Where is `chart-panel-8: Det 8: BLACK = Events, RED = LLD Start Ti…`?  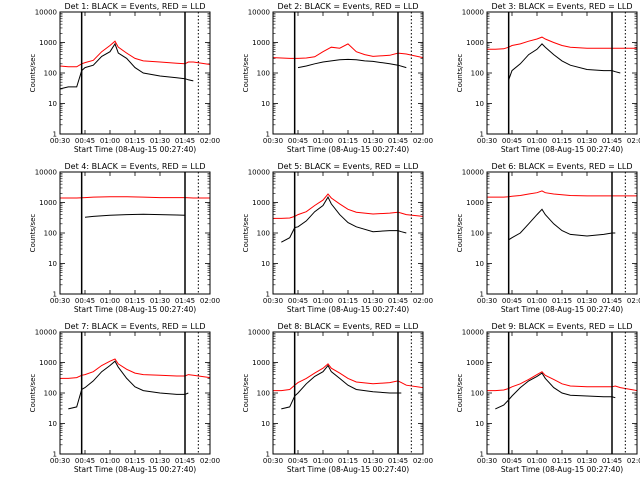 chart-panel-8: Det 8: BLACK = Events, RED = LLD Start Ti… is located at coordinates (337, 398).